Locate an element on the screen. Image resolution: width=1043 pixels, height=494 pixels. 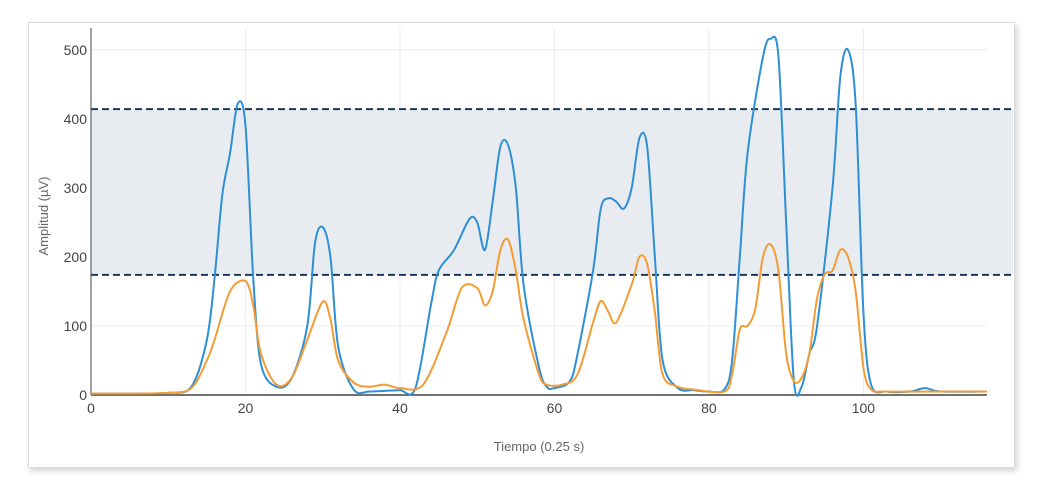
y-tick-label-4: 400 is located at coordinates (76, 119).